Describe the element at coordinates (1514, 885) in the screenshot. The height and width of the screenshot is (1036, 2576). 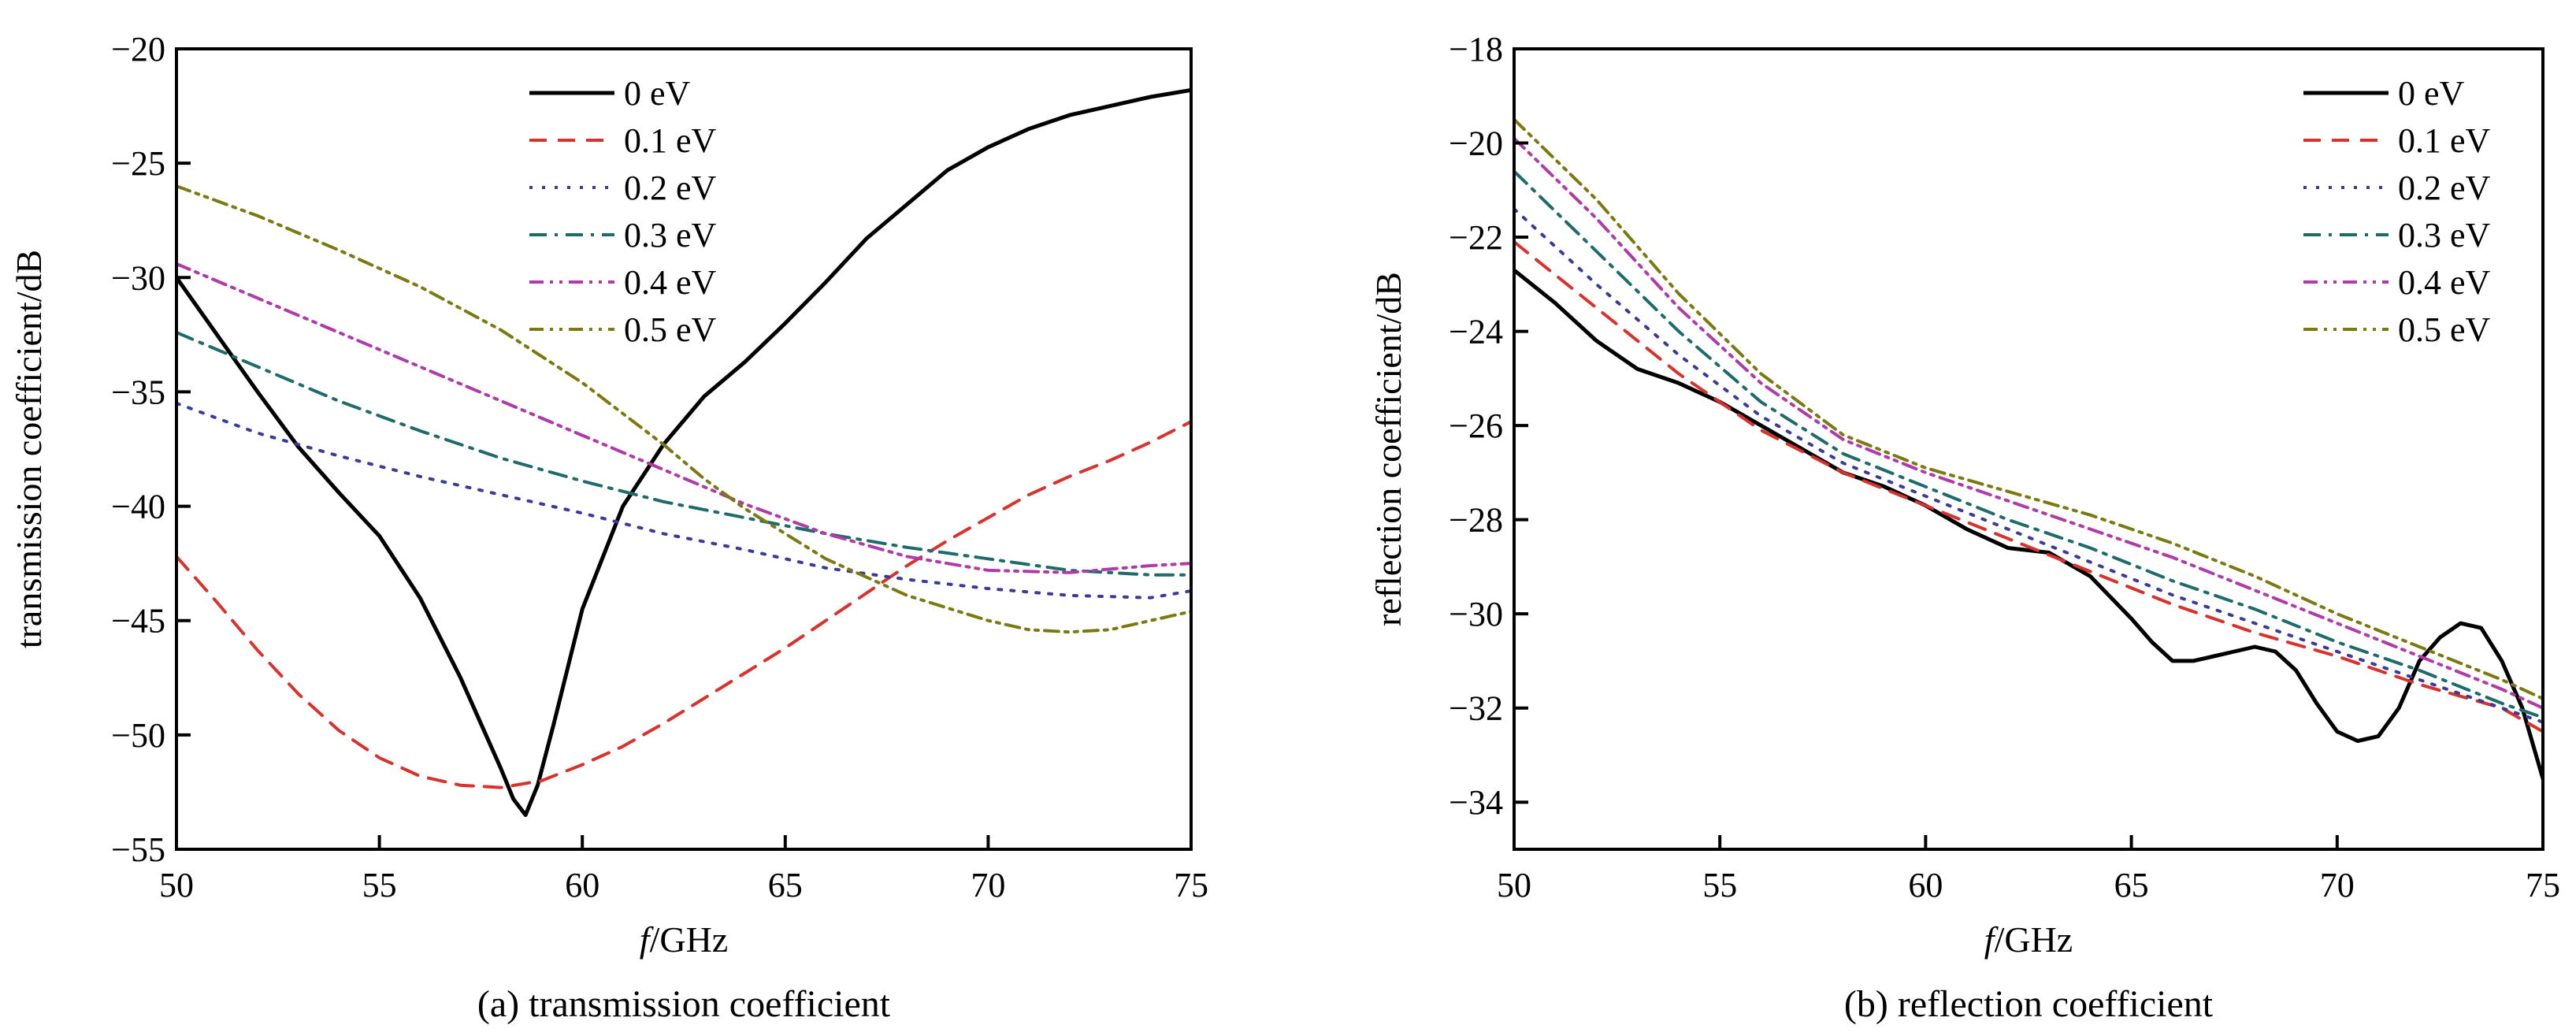
I see `b-x-tick-label: 50` at that location.